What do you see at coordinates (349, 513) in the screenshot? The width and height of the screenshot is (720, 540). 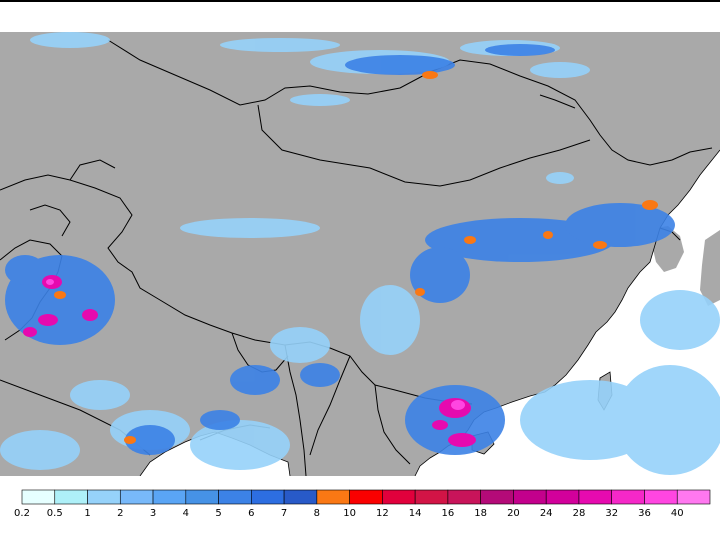 I see `legend-tick-label: 10` at bounding box center [349, 513].